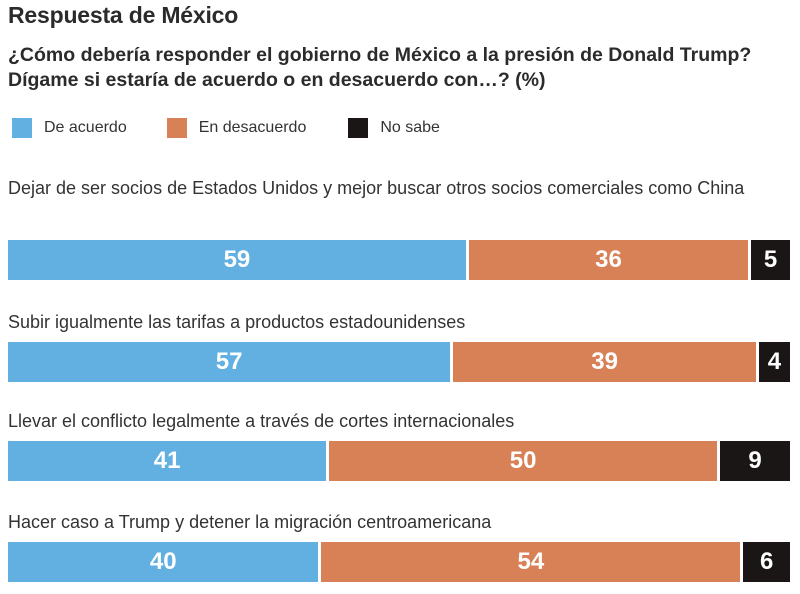 This screenshot has height=594, width=800. I want to click on bar-segment-de-acuerdo: 40, so click(163, 562).